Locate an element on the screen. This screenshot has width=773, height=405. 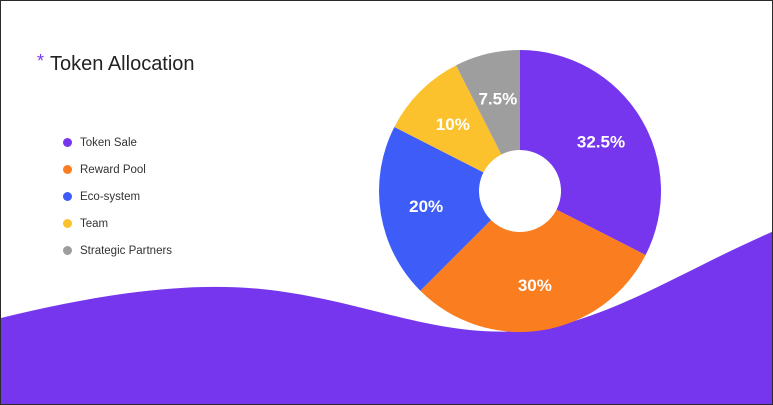
legend-label: Reward Pool is located at coordinates (113, 169).